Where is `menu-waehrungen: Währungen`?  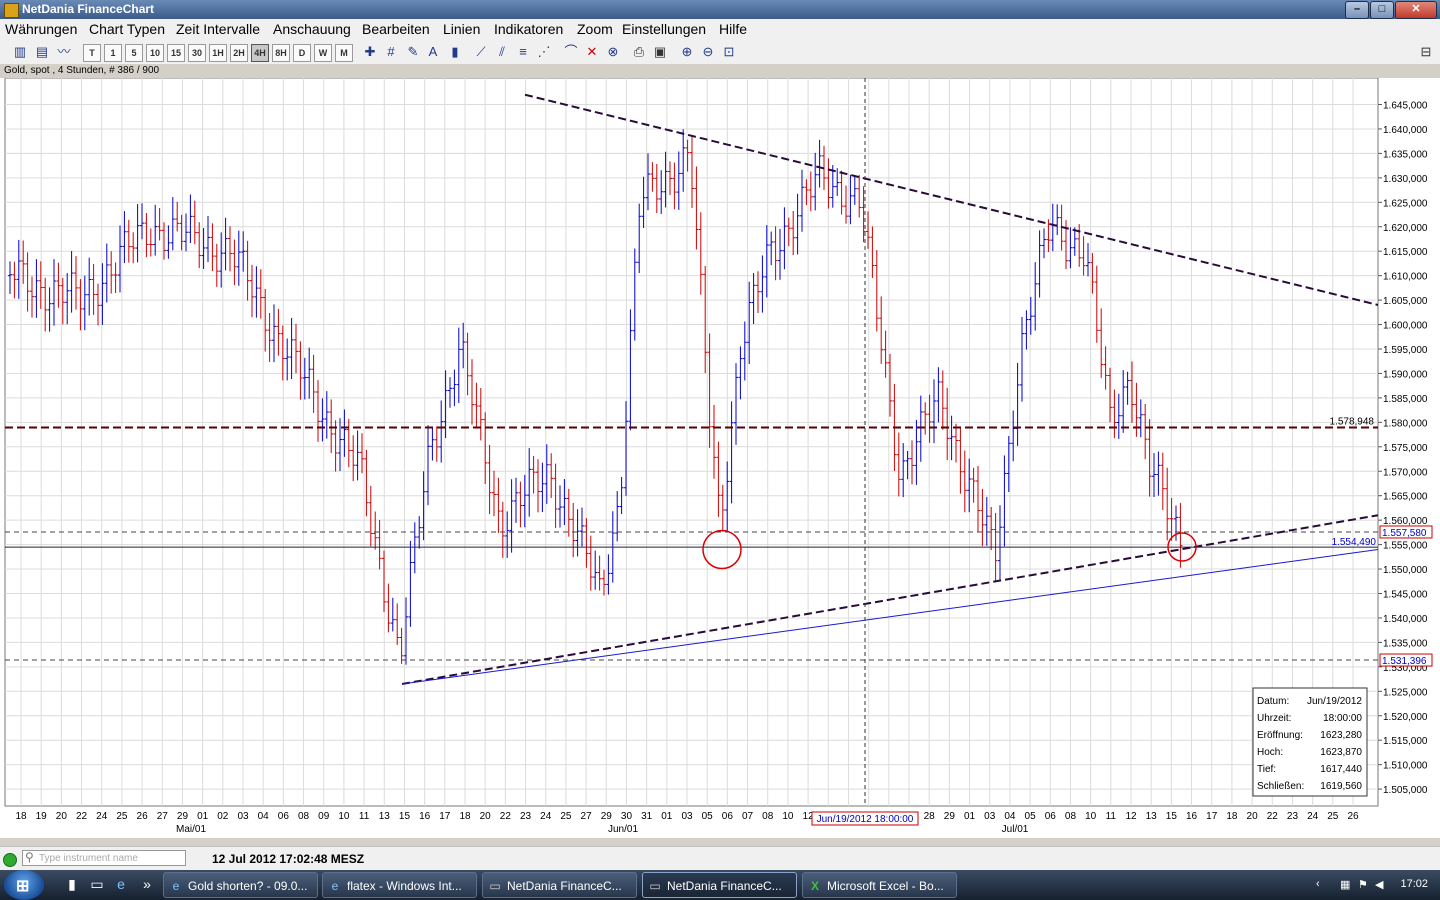
menu-waehrungen: Währungen is located at coordinates (41, 29).